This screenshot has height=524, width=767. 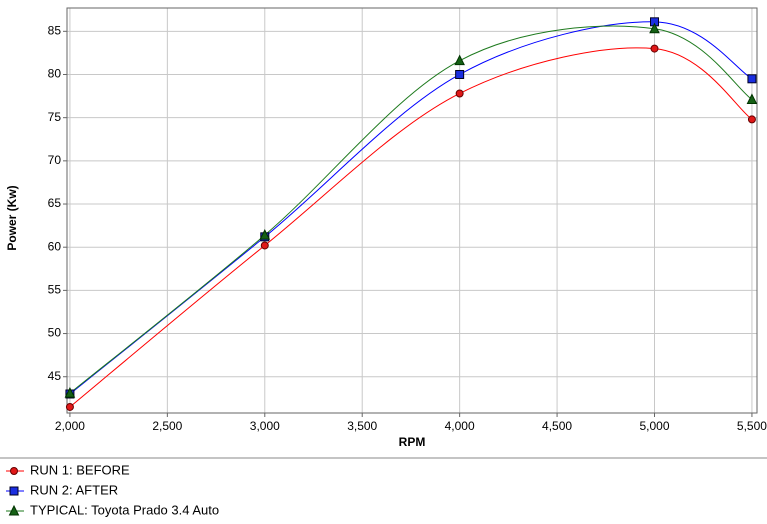 I want to click on y-tick-label: 70, so click(x=55, y=160).